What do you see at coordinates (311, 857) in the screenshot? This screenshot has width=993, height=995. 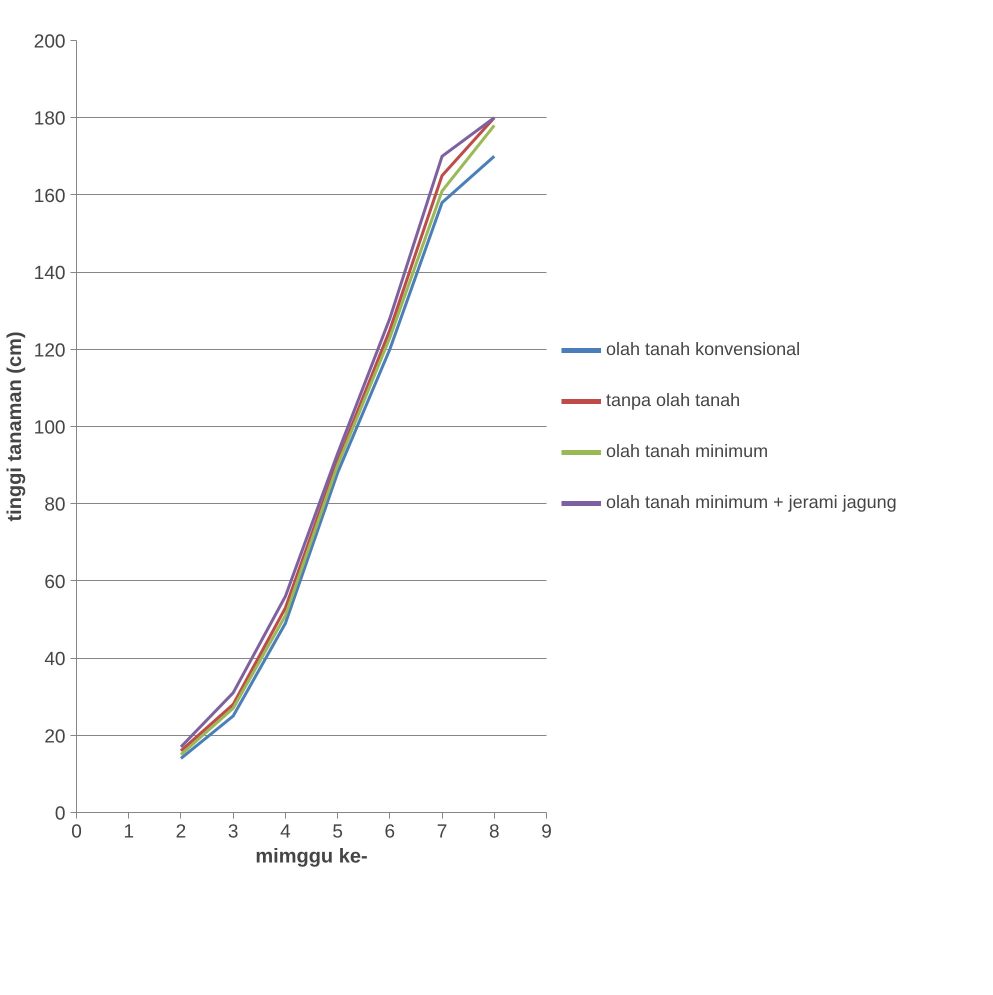 I see `x-axis-title: mimggu ke-` at bounding box center [311, 857].